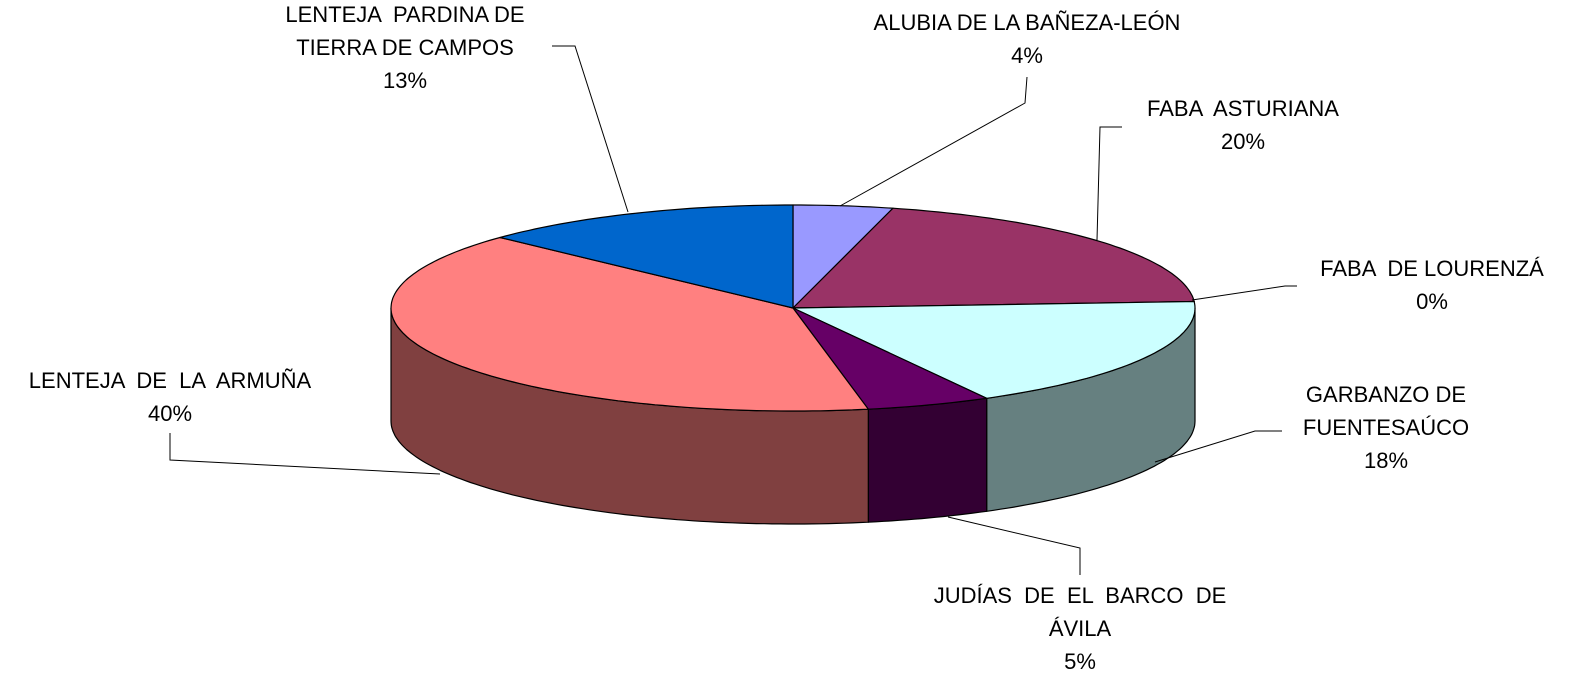 This screenshot has height=687, width=1595. I want to click on category-label: ALUBIA DE LA BAÑEZA-LEÓN, so click(1027, 22).